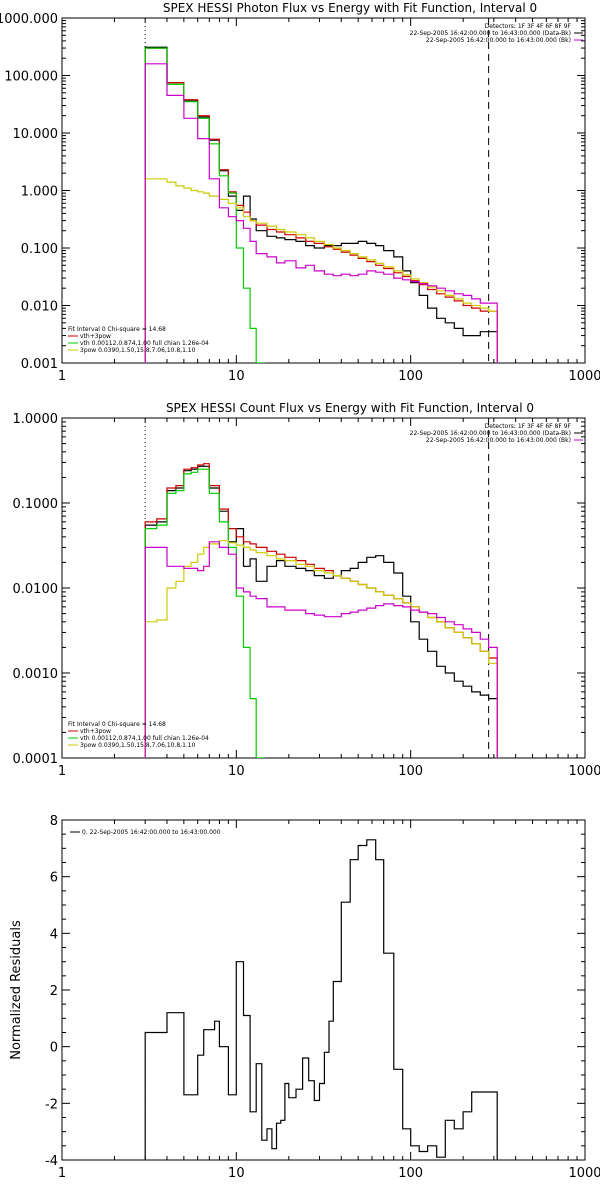 This screenshot has width=600, height=1200. What do you see at coordinates (51, 1104) in the screenshot?
I see `y-tick-label: -2` at bounding box center [51, 1104].